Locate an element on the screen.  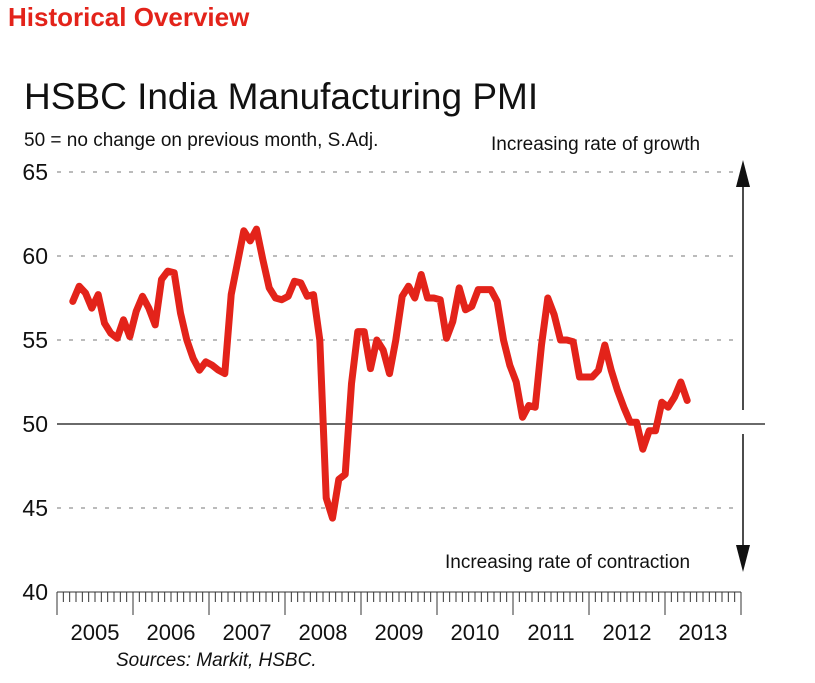
x-tick-label: 2012 is located at coordinates (627, 632).